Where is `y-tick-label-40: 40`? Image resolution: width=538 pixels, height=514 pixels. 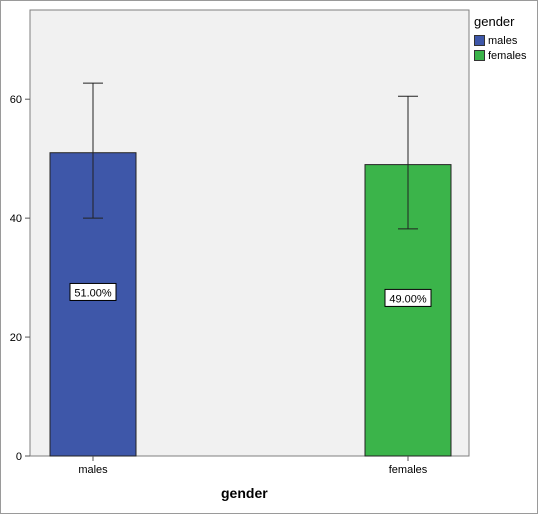
y-tick-label-40: 40 is located at coordinates (16, 219).